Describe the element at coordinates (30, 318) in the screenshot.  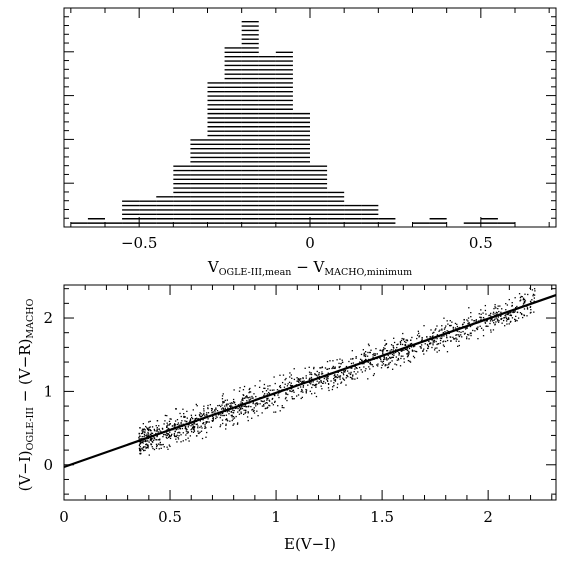
I see `y-label-sub2: MACHO` at that location.